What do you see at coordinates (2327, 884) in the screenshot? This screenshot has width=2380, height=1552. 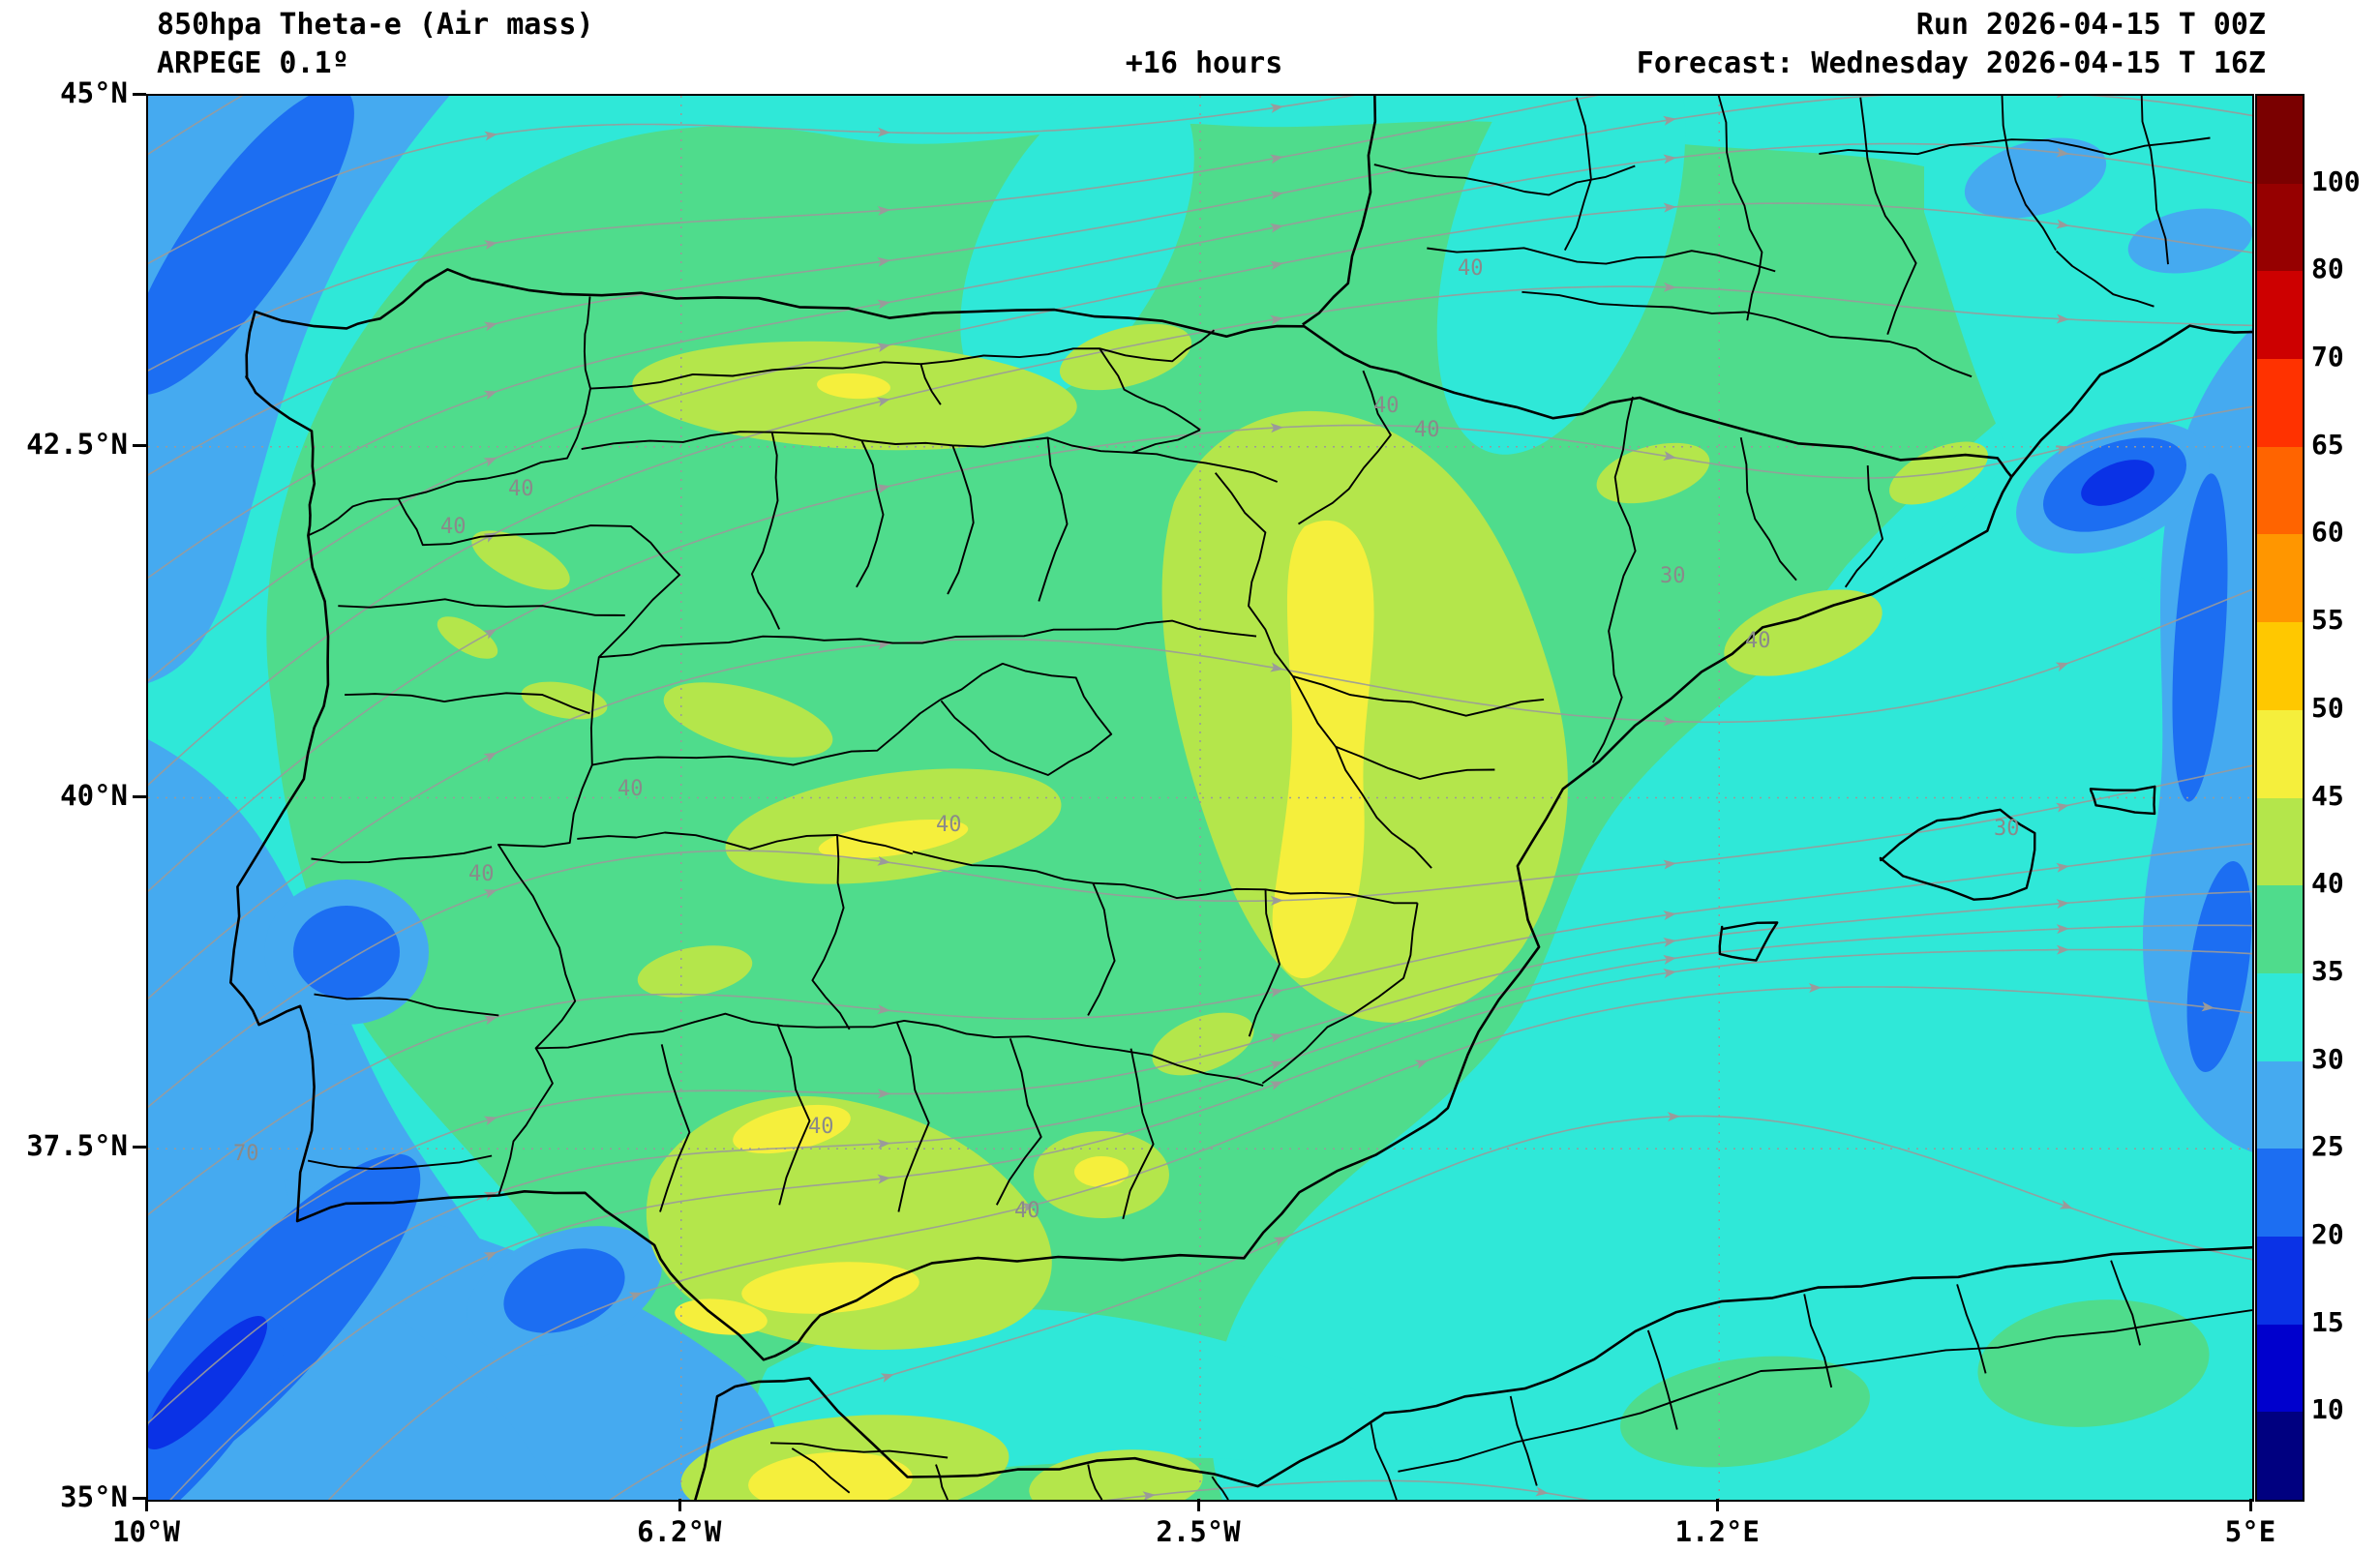 I see `colorbar-tick-label: 40` at bounding box center [2327, 884].